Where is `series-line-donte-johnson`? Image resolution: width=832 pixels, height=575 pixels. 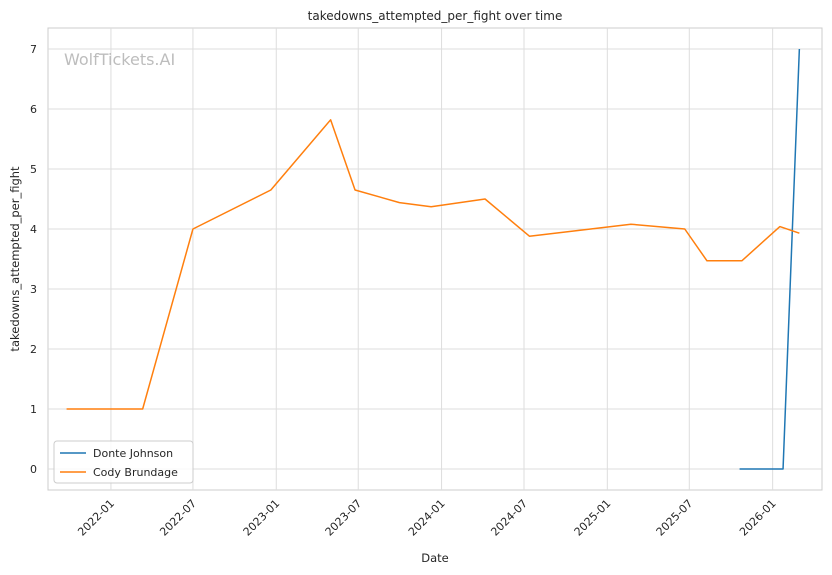 series-line-donte-johnson is located at coordinates (770, 259).